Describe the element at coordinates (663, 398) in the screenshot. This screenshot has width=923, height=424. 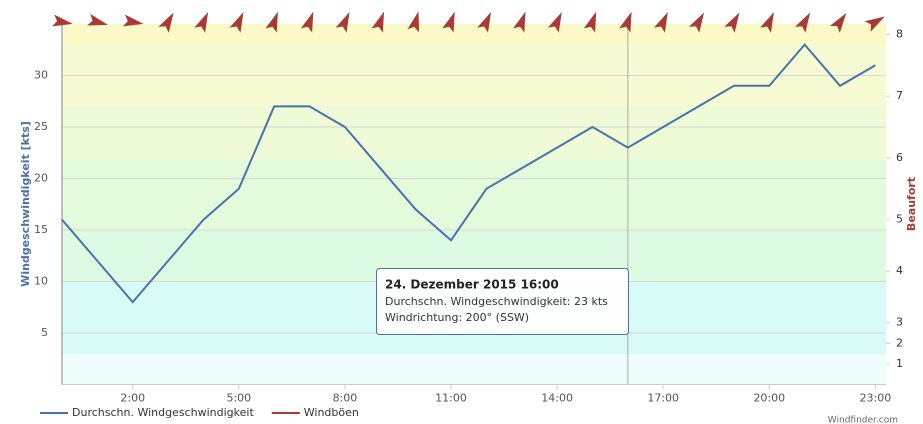
I see `x-tick-label: 17:00` at that location.